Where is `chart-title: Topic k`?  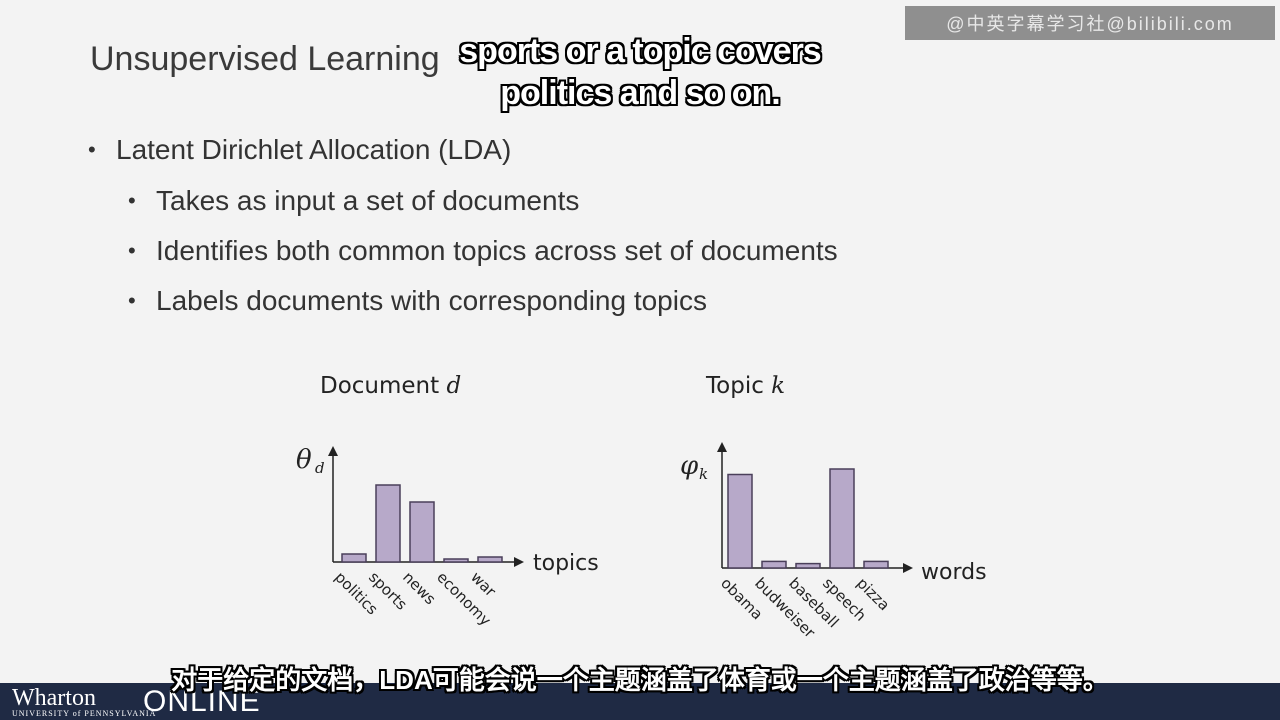
chart-title: Topic k is located at coordinates (745, 386).